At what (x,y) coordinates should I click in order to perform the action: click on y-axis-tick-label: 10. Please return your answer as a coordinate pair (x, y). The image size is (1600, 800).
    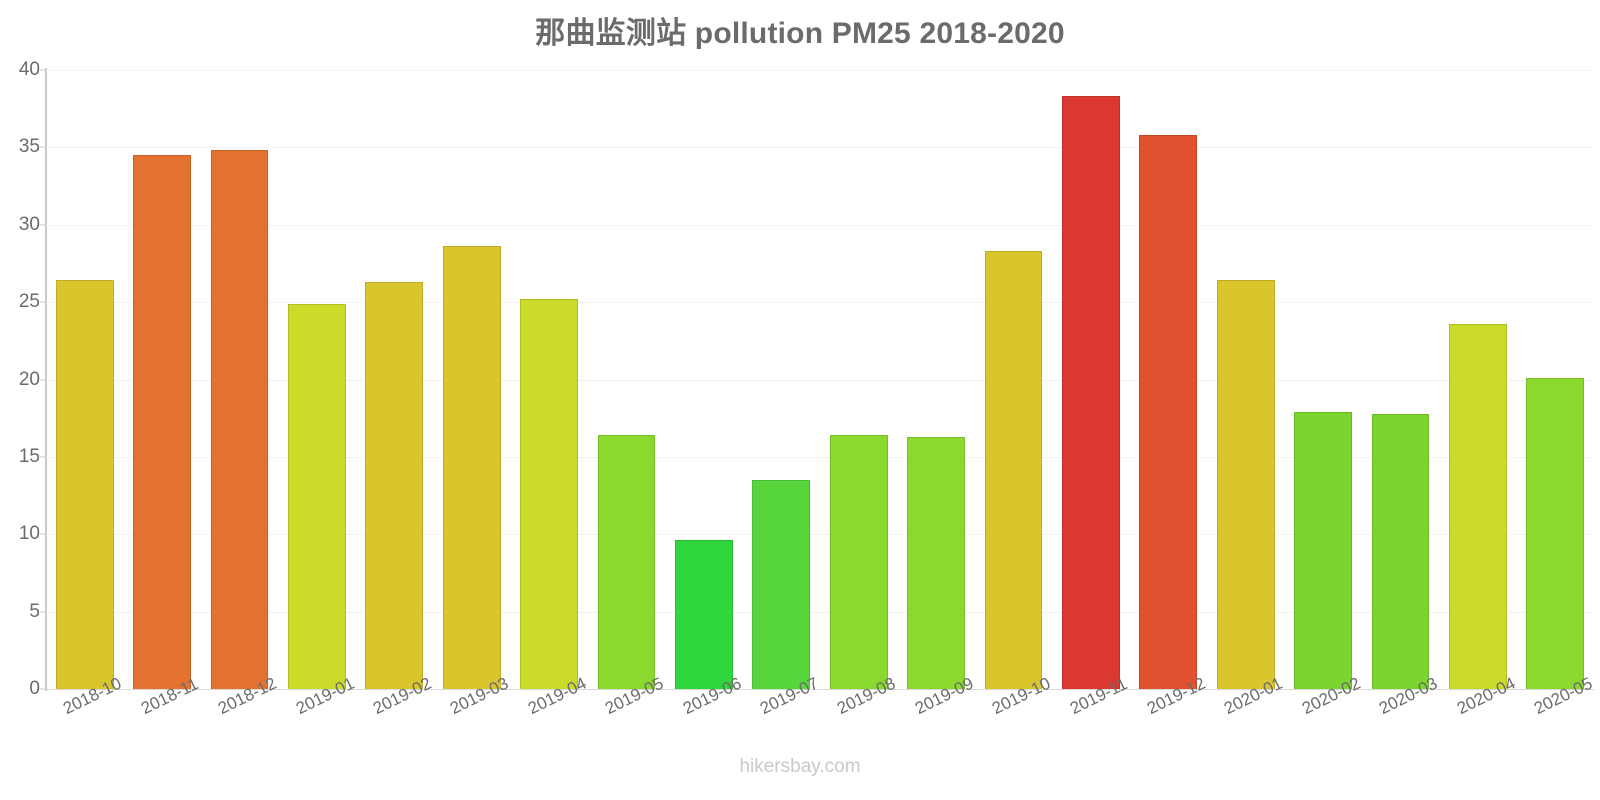
    Looking at the image, I should click on (29, 534).